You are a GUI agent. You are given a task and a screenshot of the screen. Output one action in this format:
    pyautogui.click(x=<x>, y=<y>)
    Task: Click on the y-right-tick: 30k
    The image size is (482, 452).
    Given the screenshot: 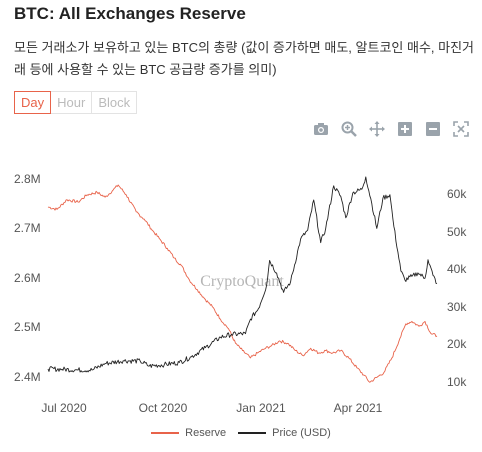 What is the action you would take?
    pyautogui.click(x=457, y=307)
    